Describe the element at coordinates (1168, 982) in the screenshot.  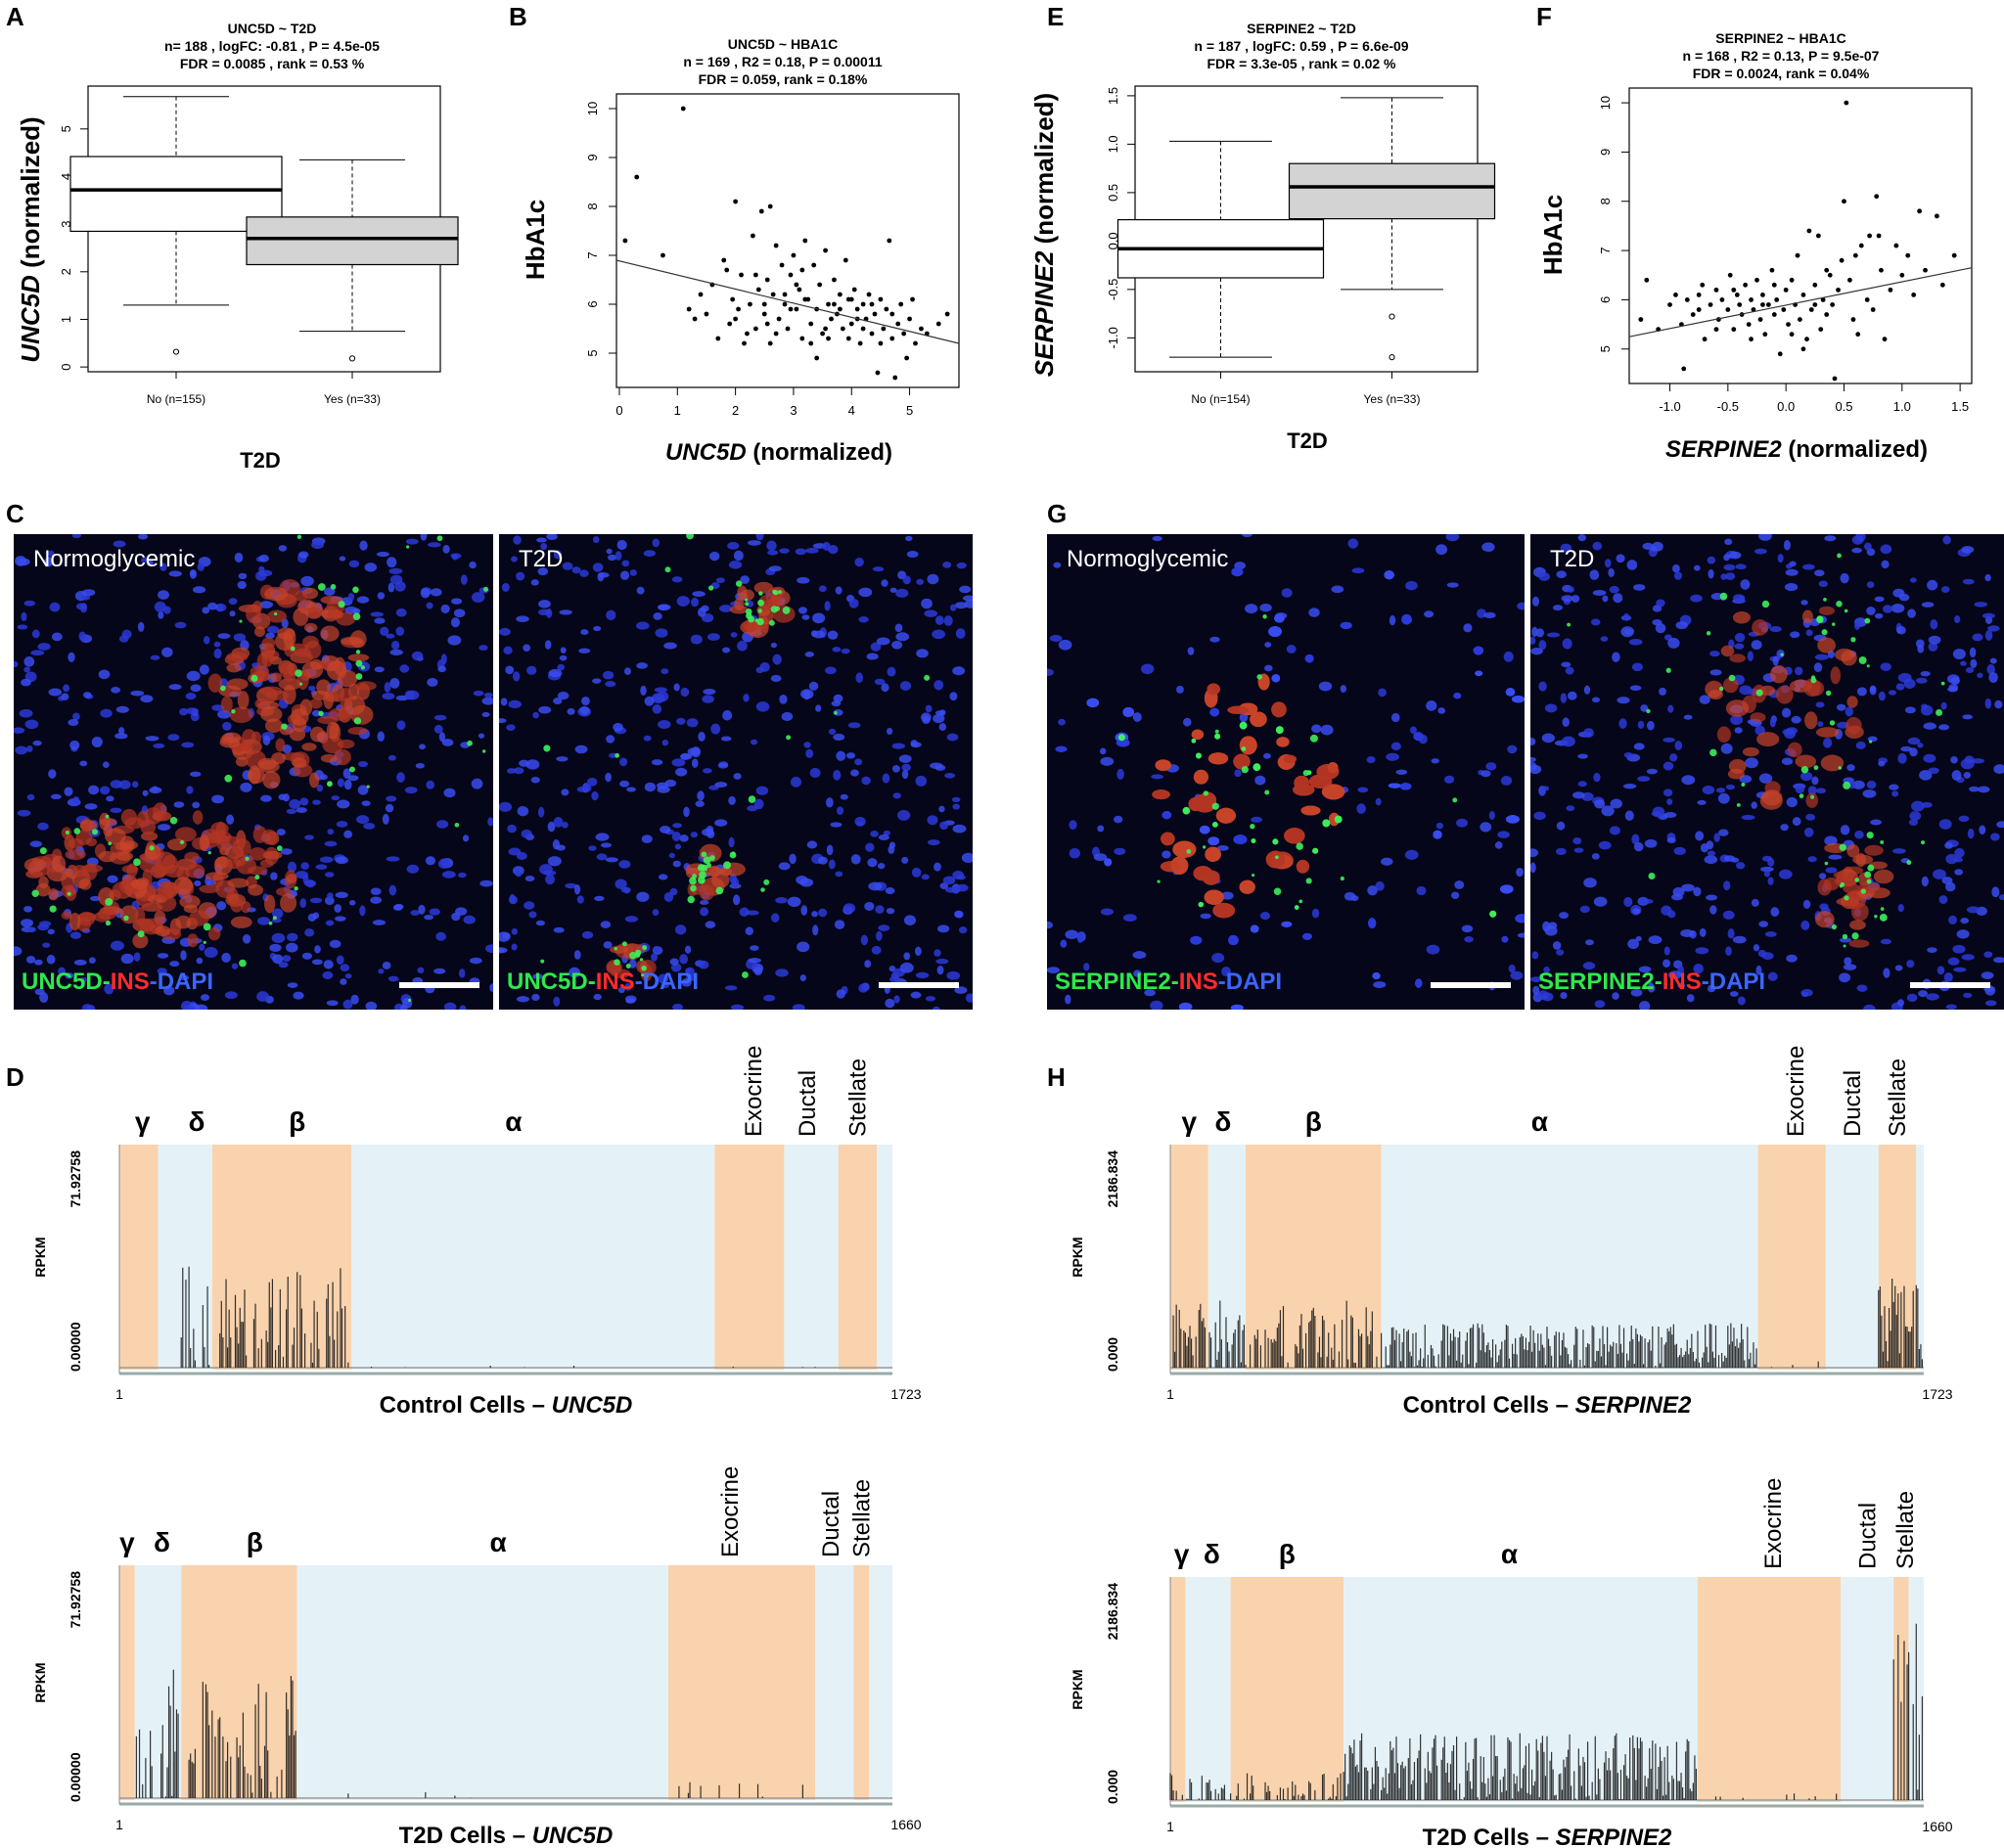
I see `stain-legend: SERPINE2-INS-DAPI` at that location.